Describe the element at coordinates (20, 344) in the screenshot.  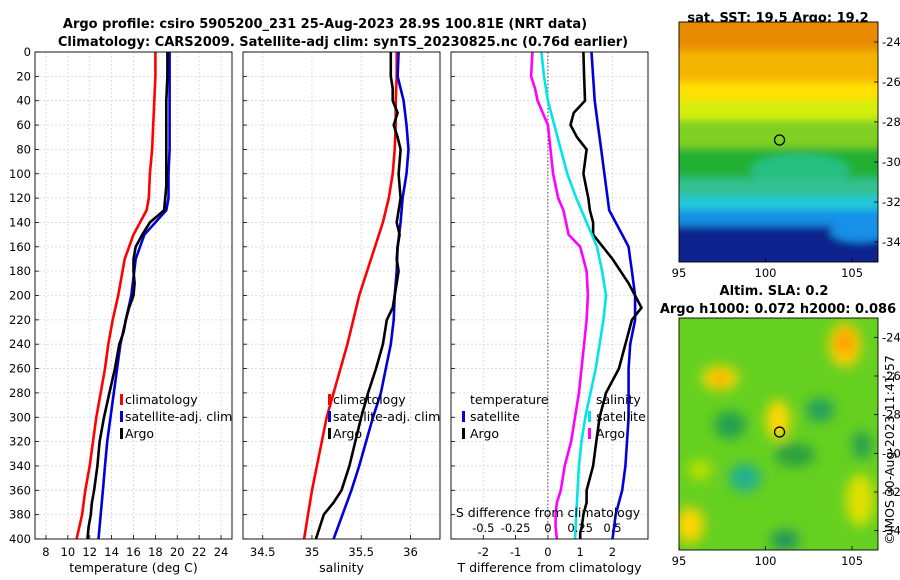
I see `depth-tick-label-240: 240` at that location.